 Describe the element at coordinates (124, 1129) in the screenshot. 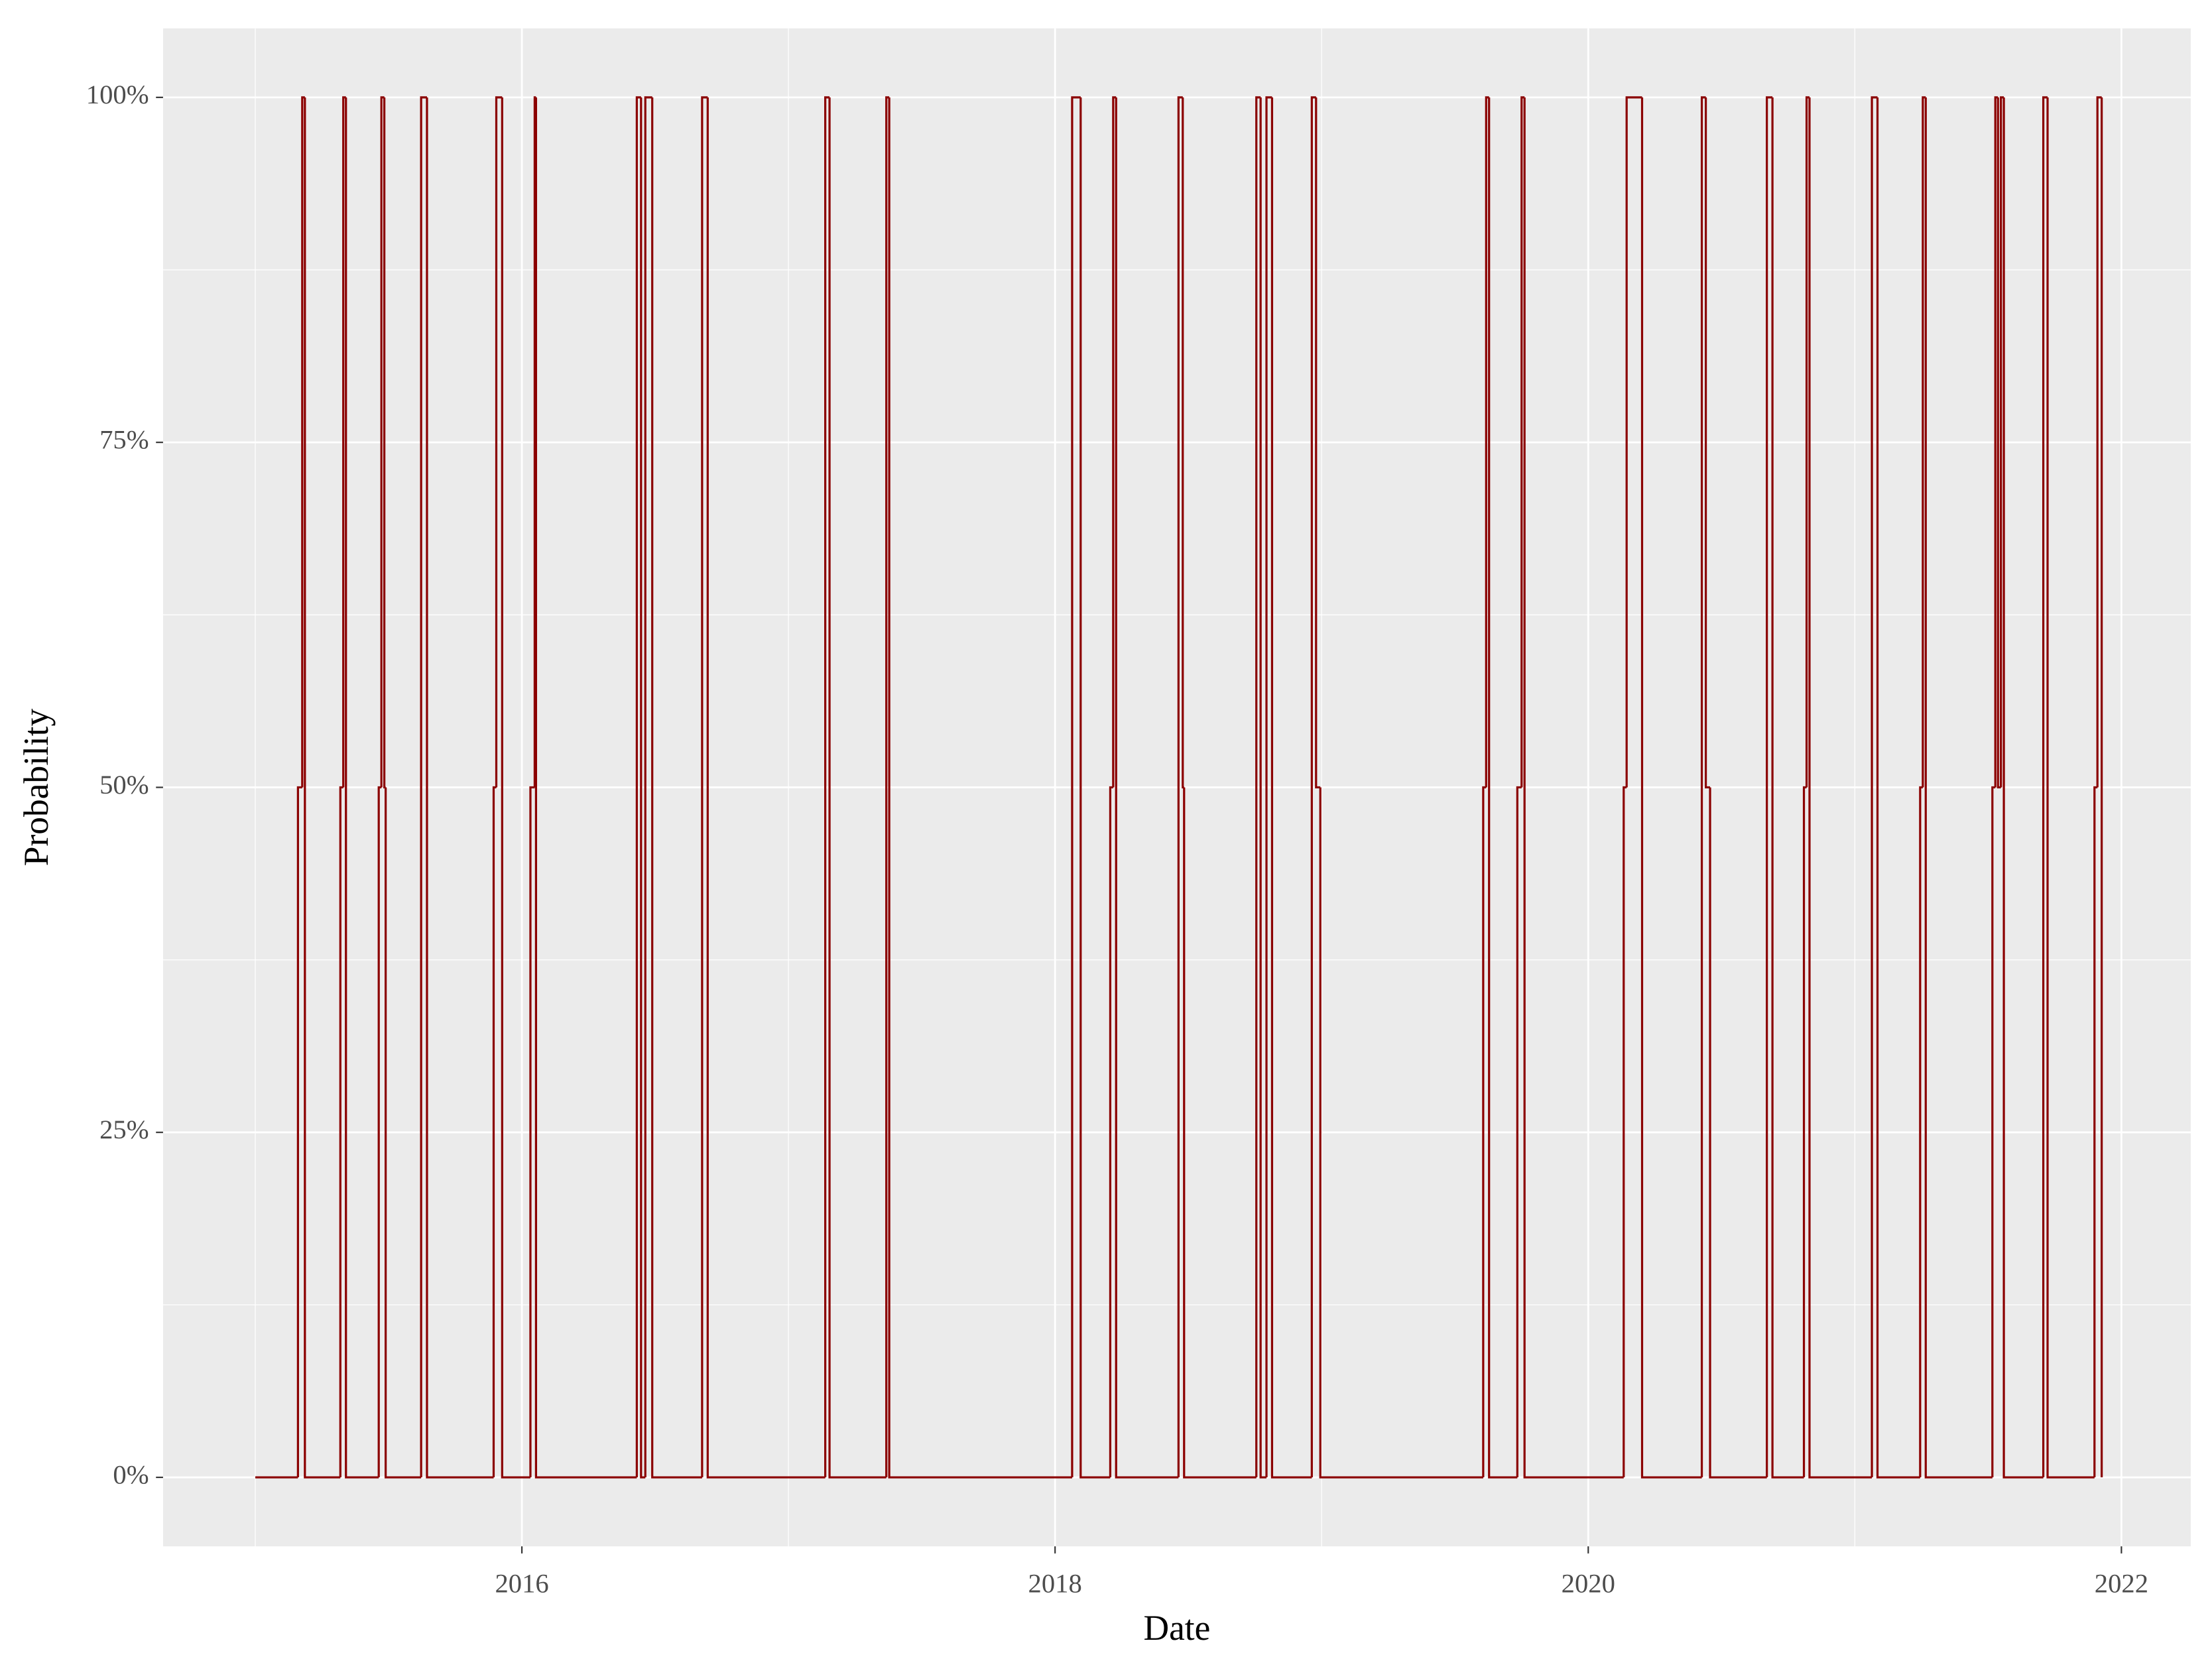

I see `y-tick-label: 25%` at that location.